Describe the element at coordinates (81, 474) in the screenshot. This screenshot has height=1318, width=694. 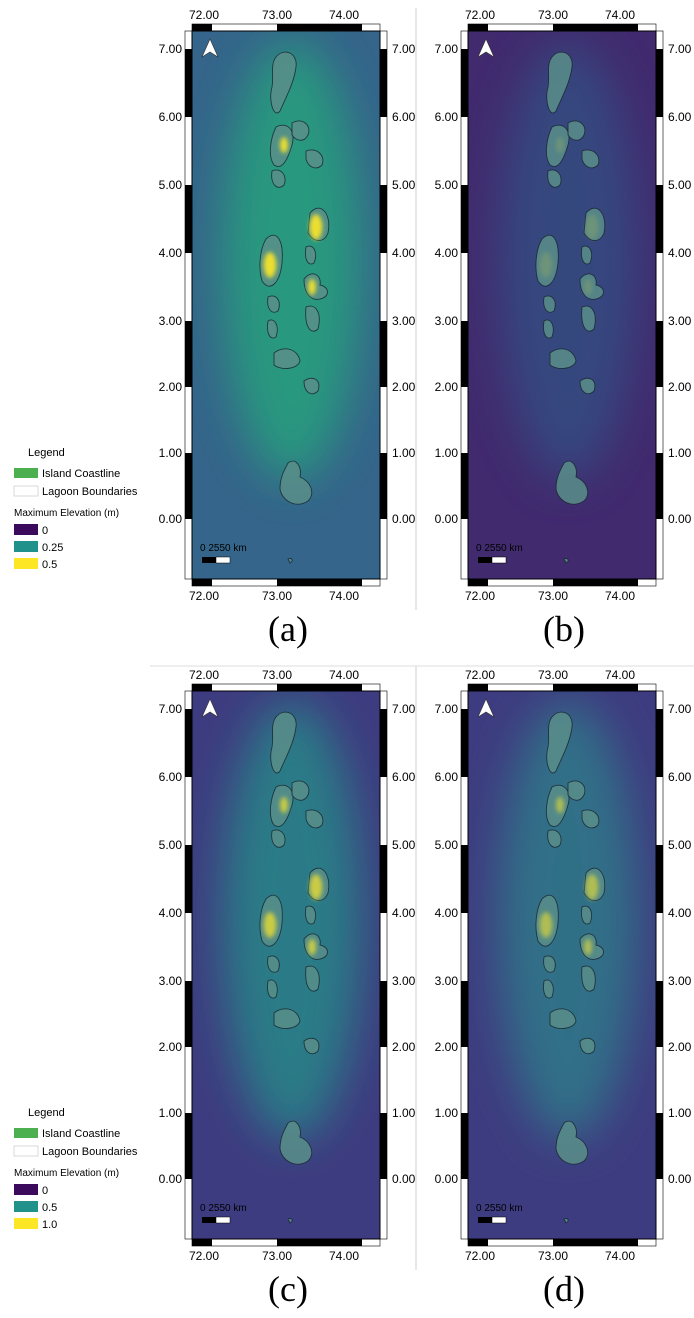
I see `legend-entry-label-0: Island Coastline` at that location.